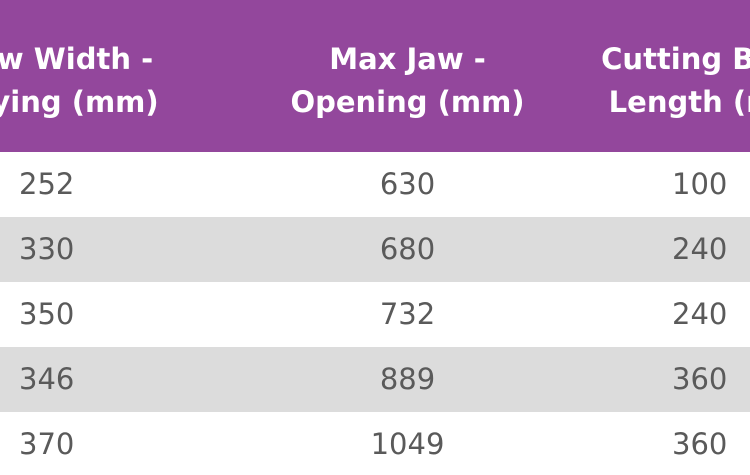 The height and width of the screenshot is (475, 750). I want to click on cell-jaw-width: 350, so click(120, 314).